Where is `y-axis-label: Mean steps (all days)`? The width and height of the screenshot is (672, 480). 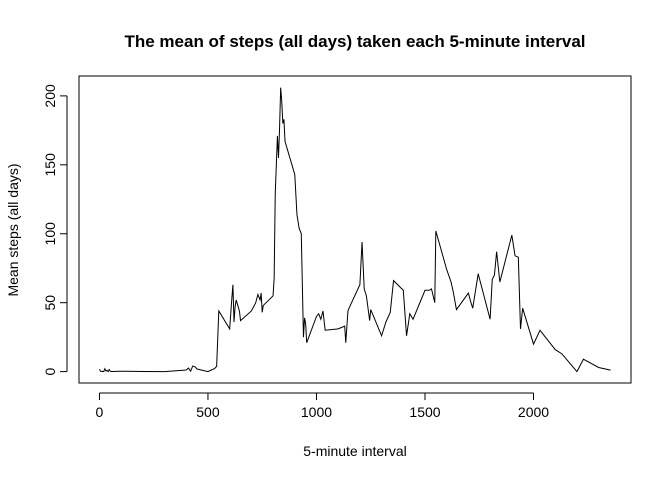 y-axis-label: Mean steps (all days) is located at coordinates (13, 229).